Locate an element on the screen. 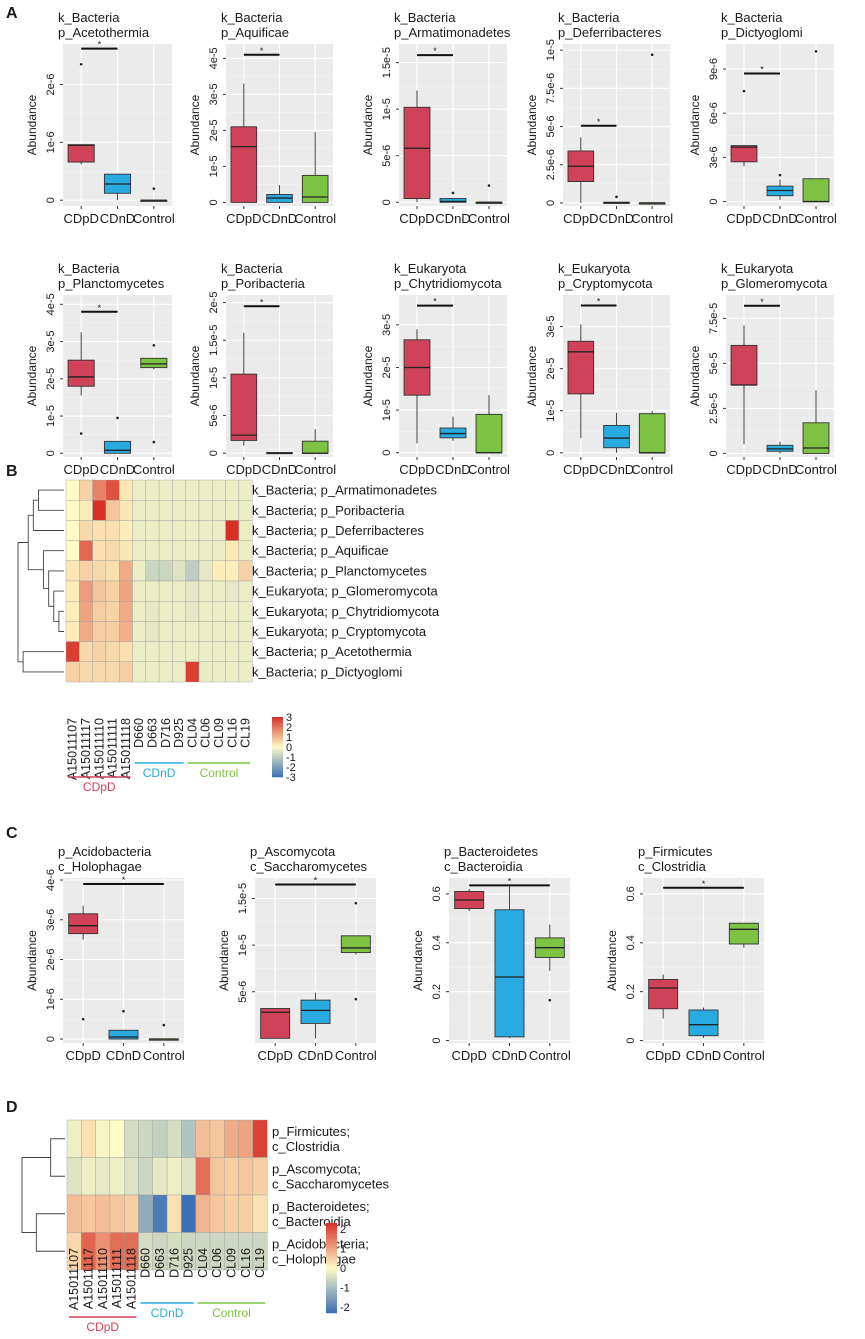 This screenshot has height=1339, width=865. y-tick-label: 1e-5 is located at coordinates (243, 945).